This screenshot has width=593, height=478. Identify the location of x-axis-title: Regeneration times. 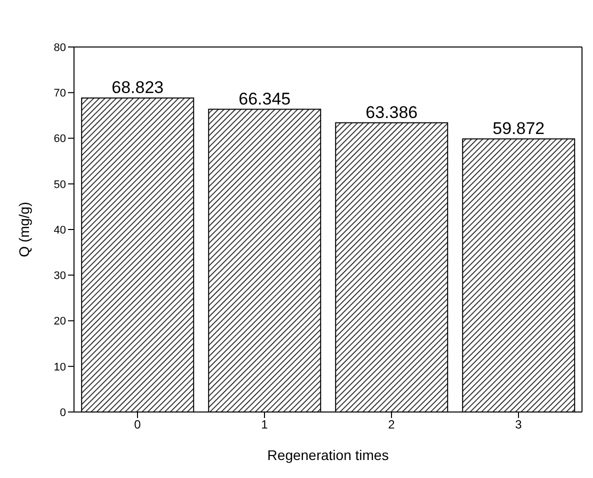
(328, 455).